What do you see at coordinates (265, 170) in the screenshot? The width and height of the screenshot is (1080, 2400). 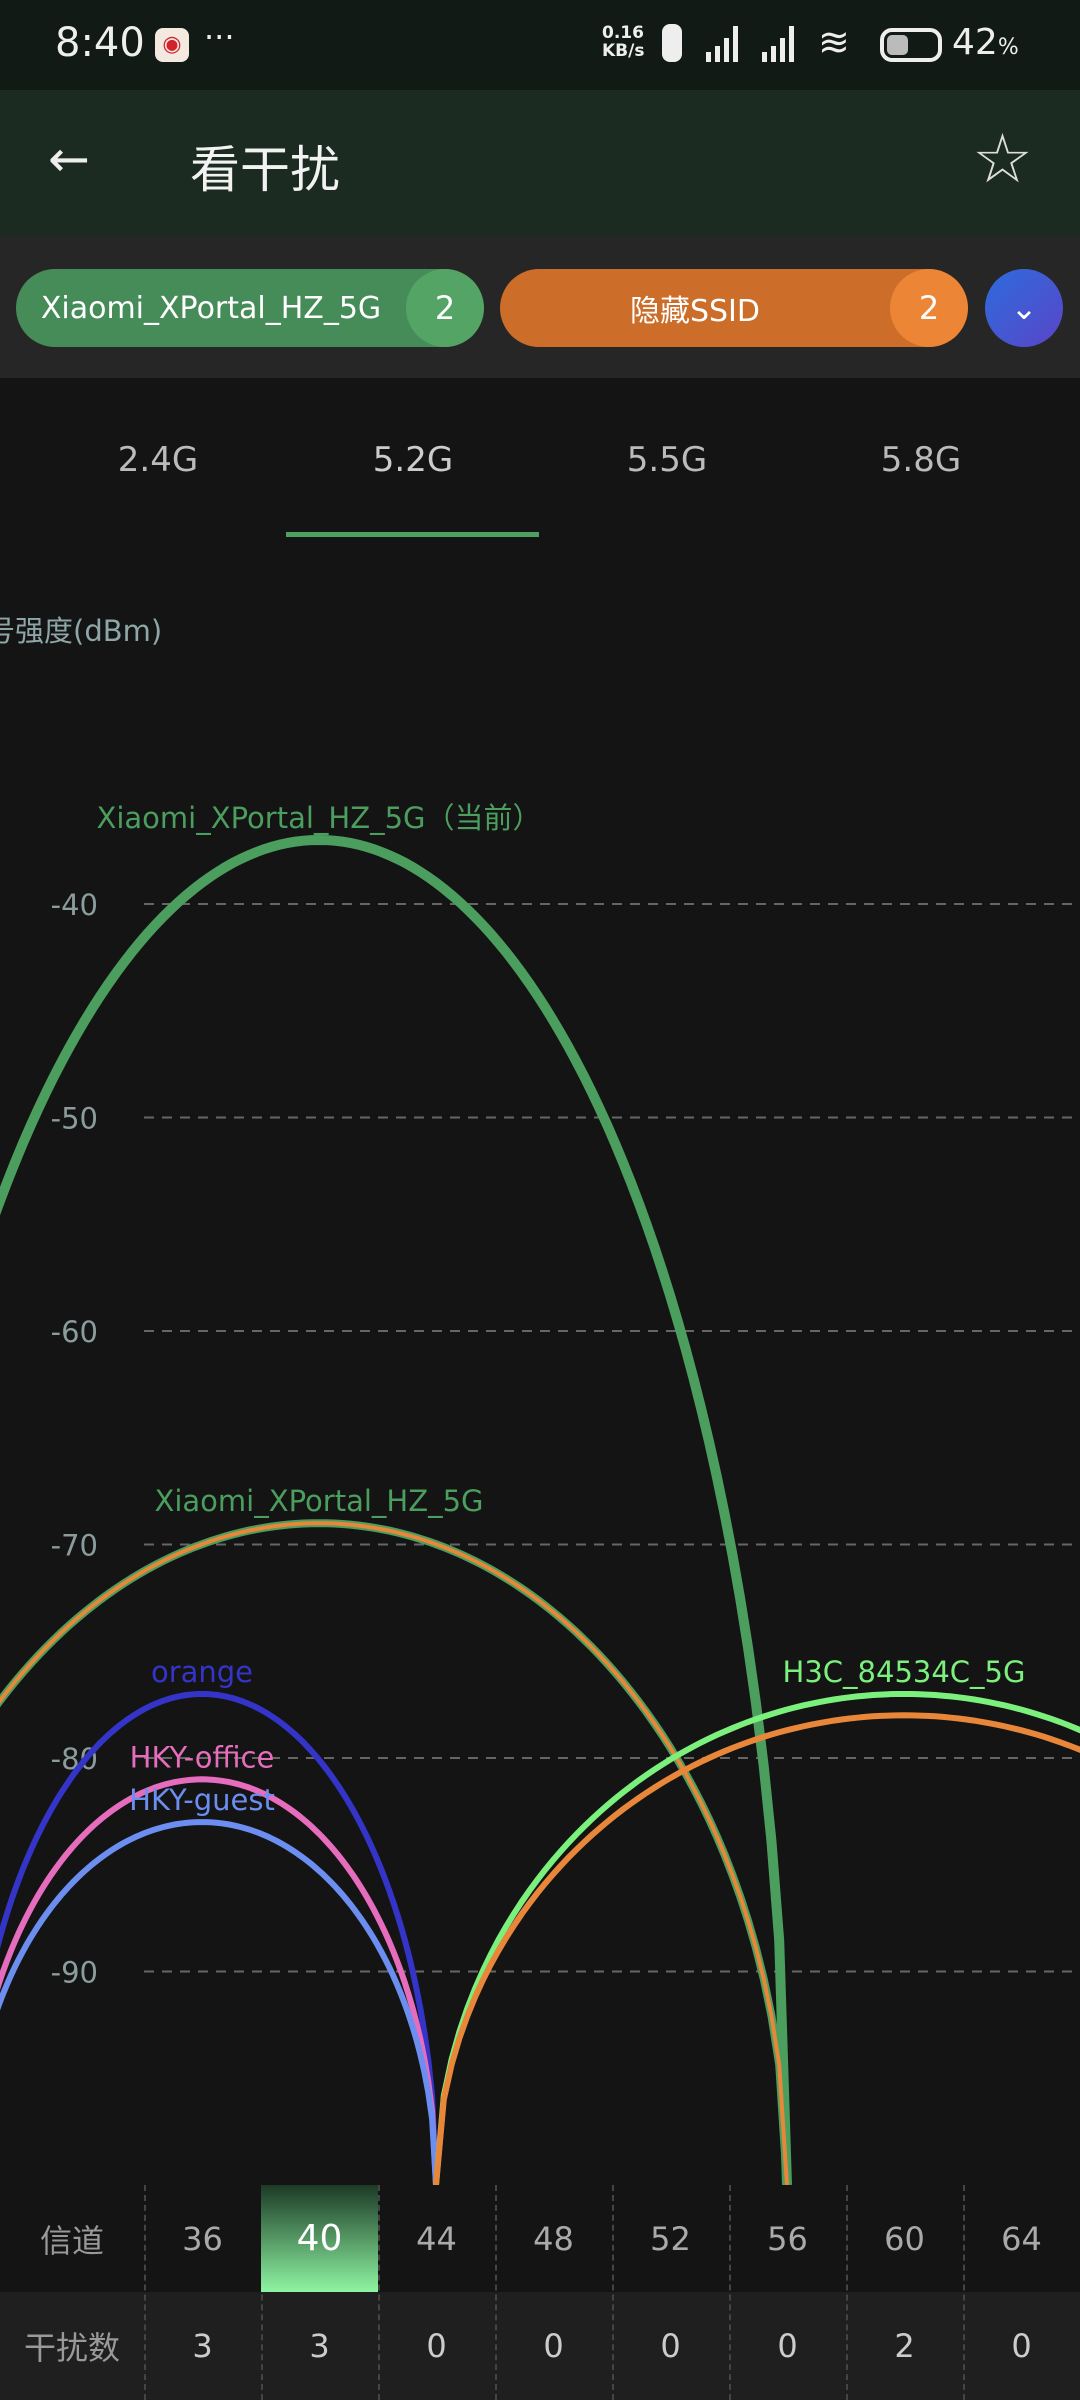 I see `page-title: 看干扰` at bounding box center [265, 170].